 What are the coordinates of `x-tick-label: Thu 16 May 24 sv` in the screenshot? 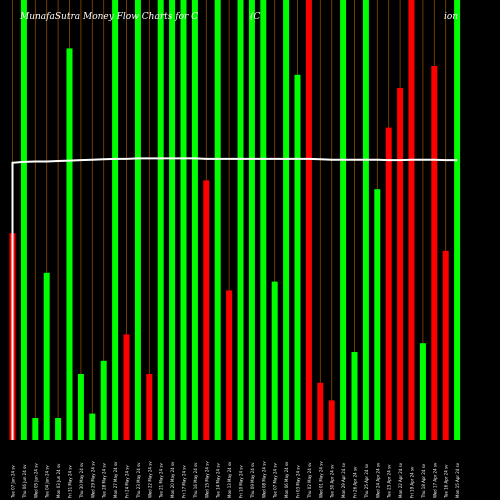 It's located at (195, 480).